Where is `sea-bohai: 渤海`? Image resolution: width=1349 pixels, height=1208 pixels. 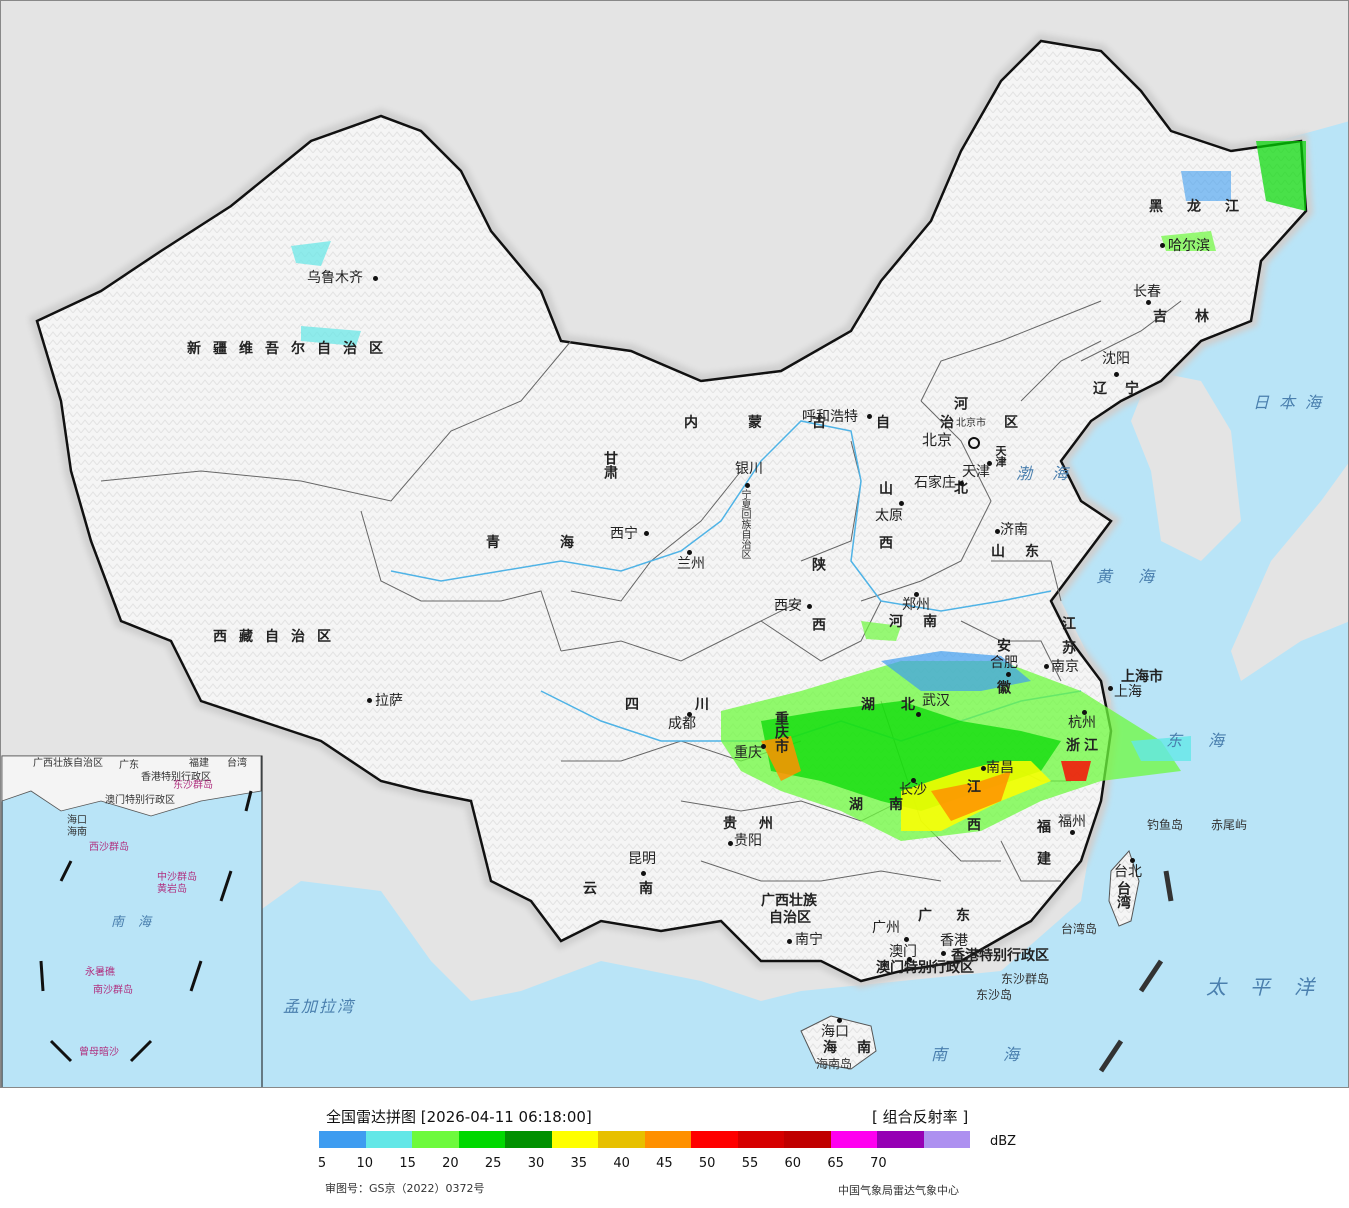 sea-bohai: 渤海 is located at coordinates (1052, 473).